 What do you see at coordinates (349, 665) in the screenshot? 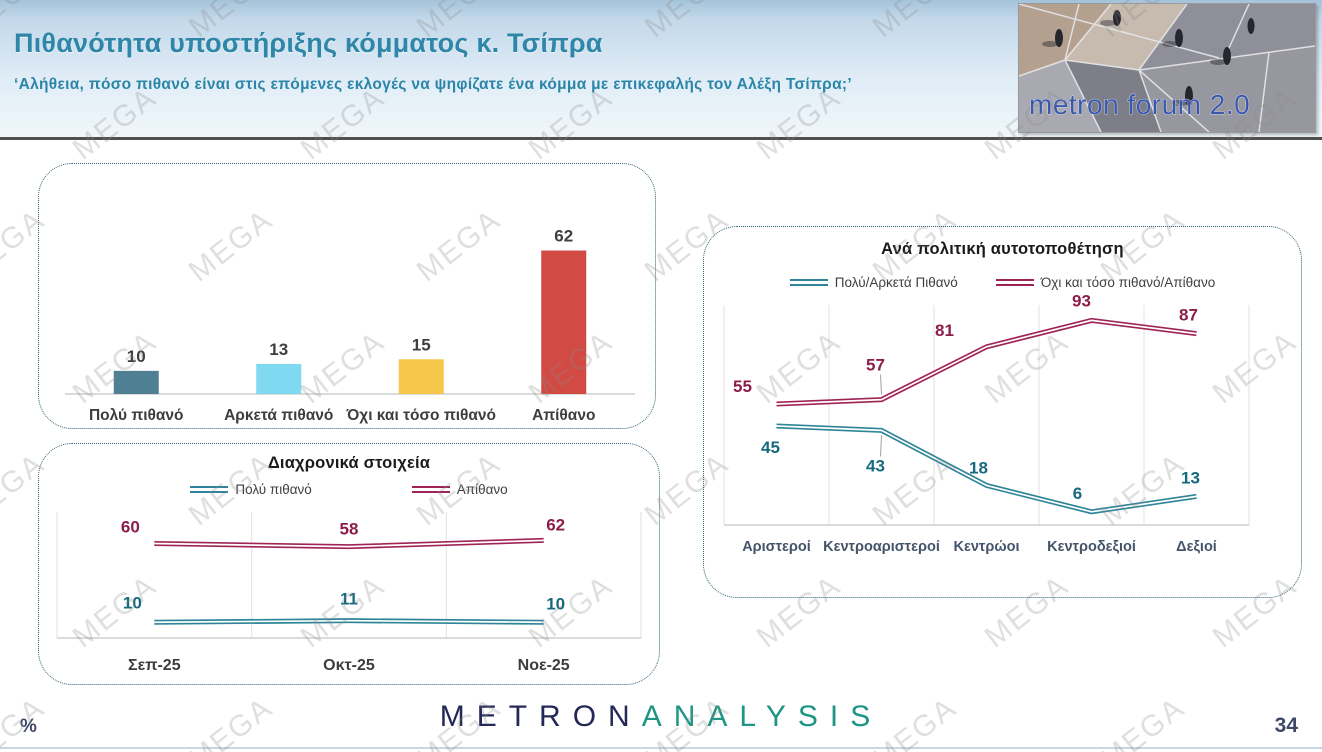
I see `svg-text: Οκτ-25` at bounding box center [349, 665].